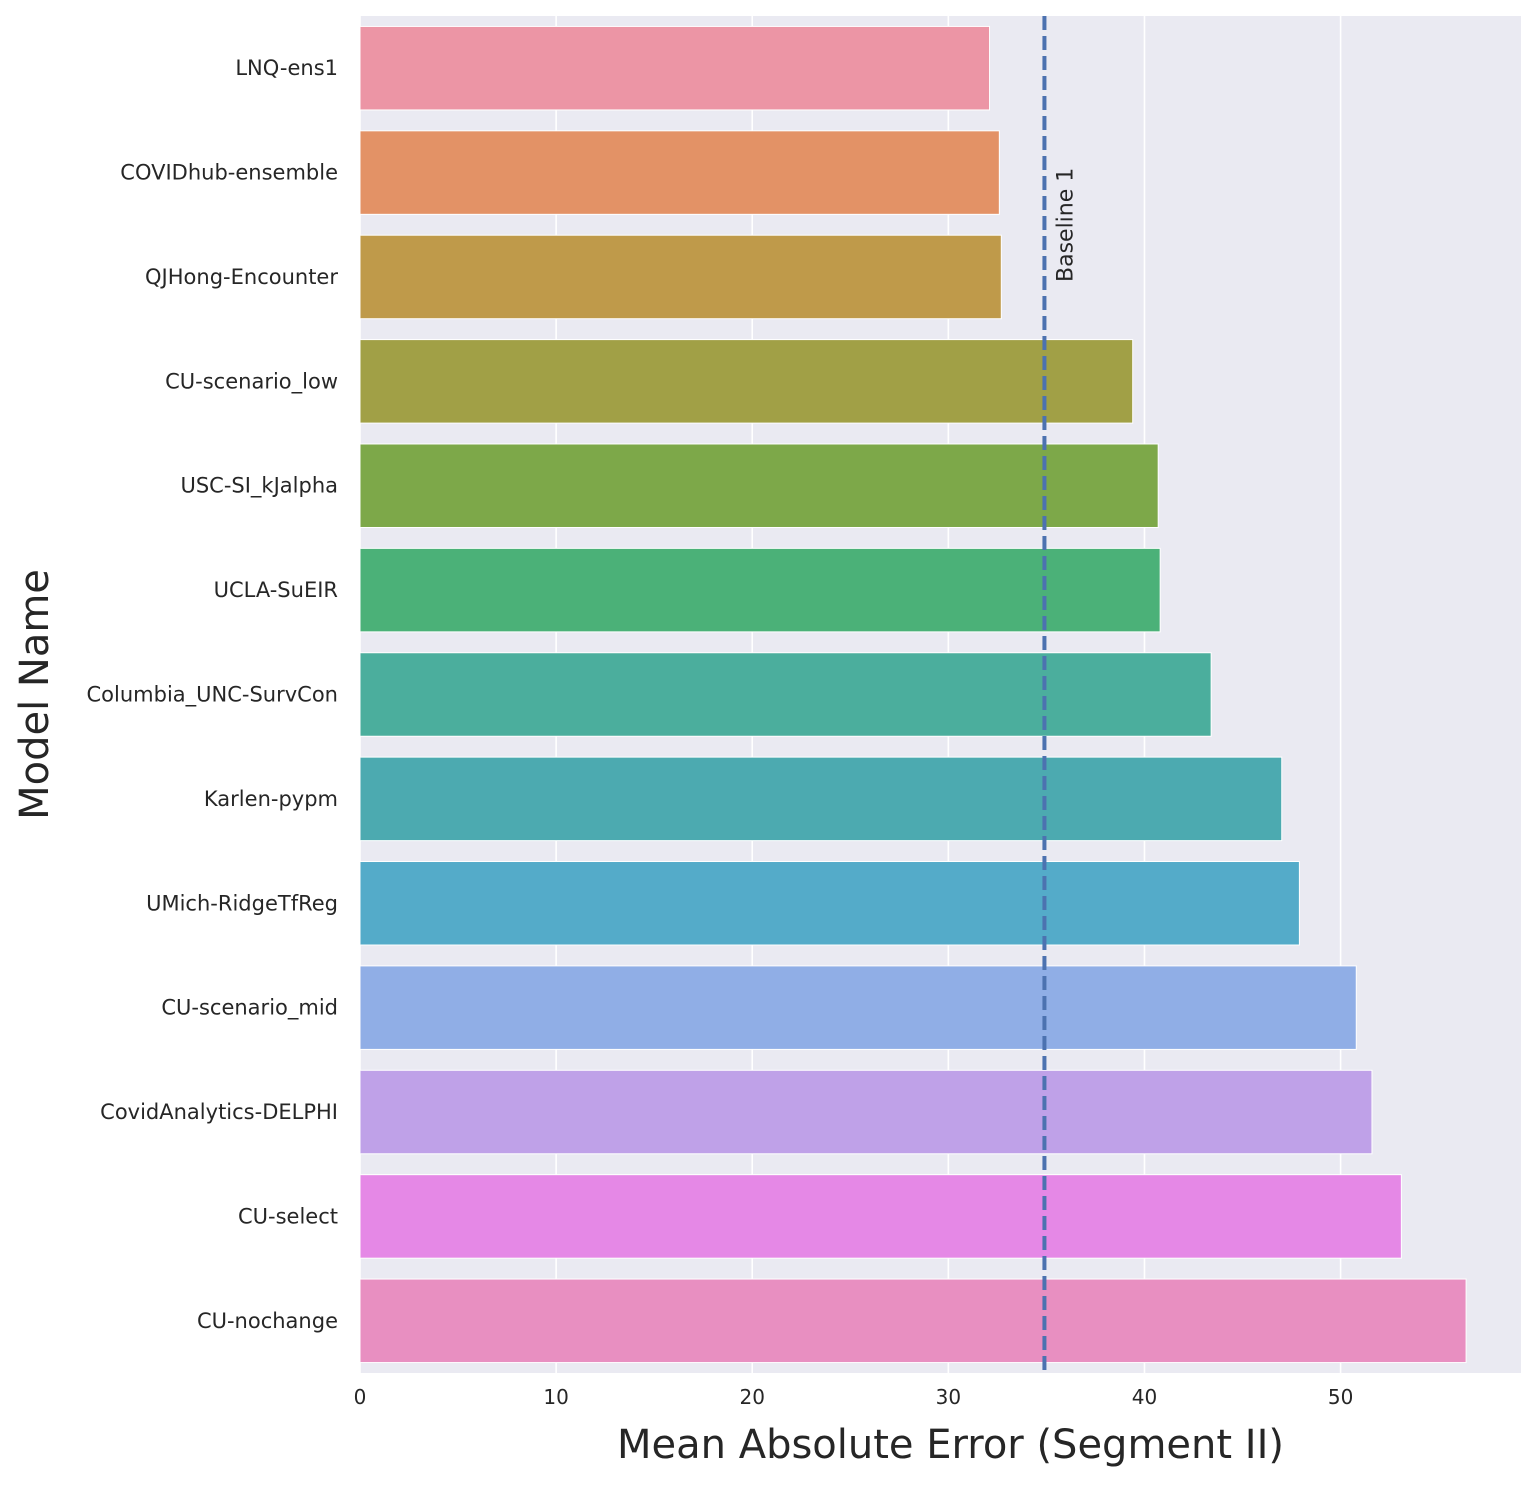 The width and height of the screenshot is (1536, 1487). I want to click on category-label: Karlen-pypm, so click(271, 799).